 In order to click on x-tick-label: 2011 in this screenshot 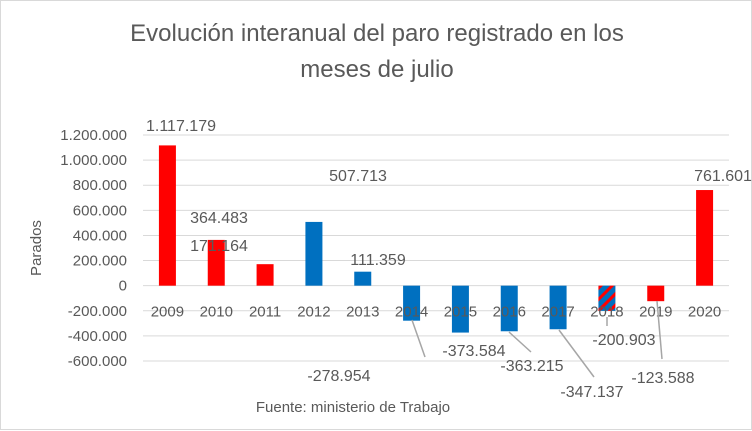, I will do `click(265, 312)`.